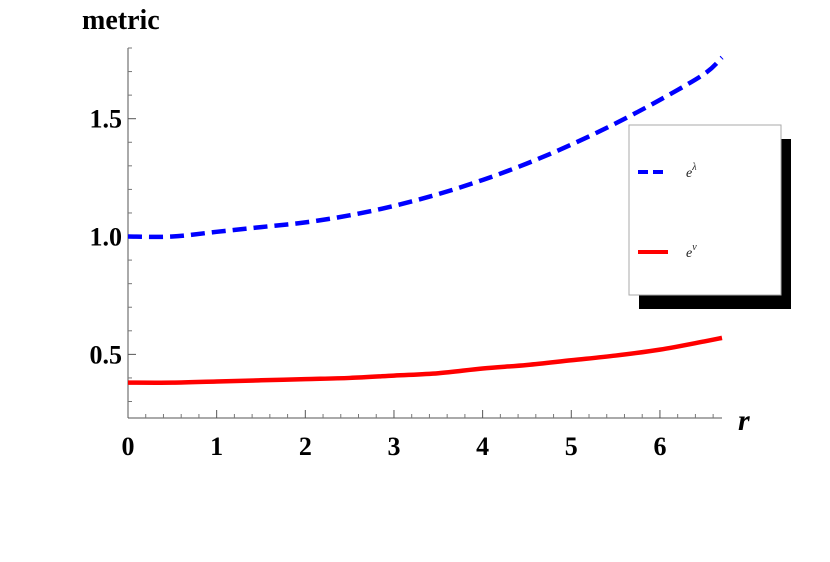 This screenshot has width=830, height=562. I want to click on legend-label-superscript: λ, so click(694, 167).